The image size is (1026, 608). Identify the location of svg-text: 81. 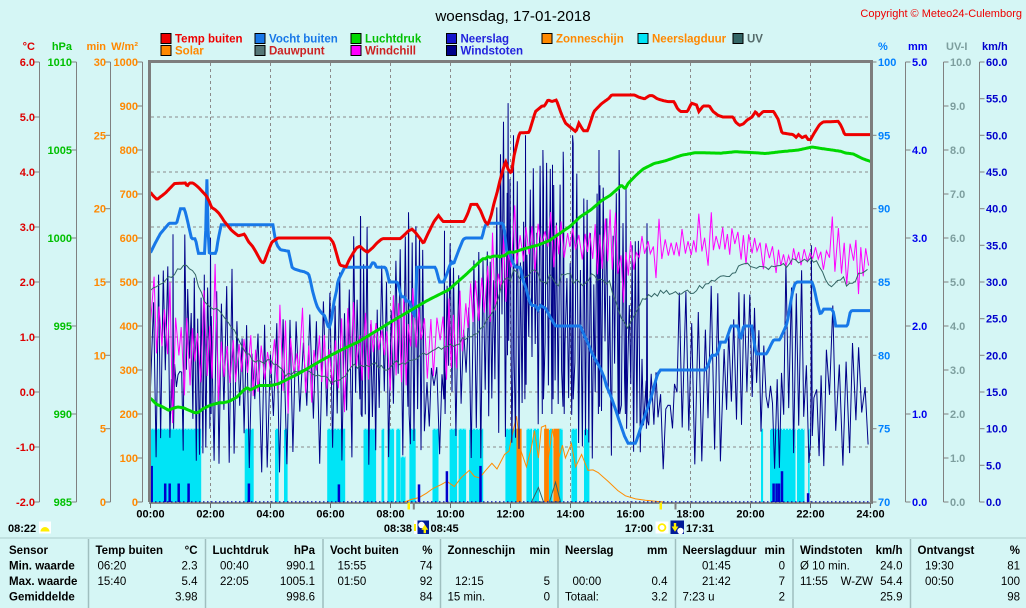
(1013, 567).